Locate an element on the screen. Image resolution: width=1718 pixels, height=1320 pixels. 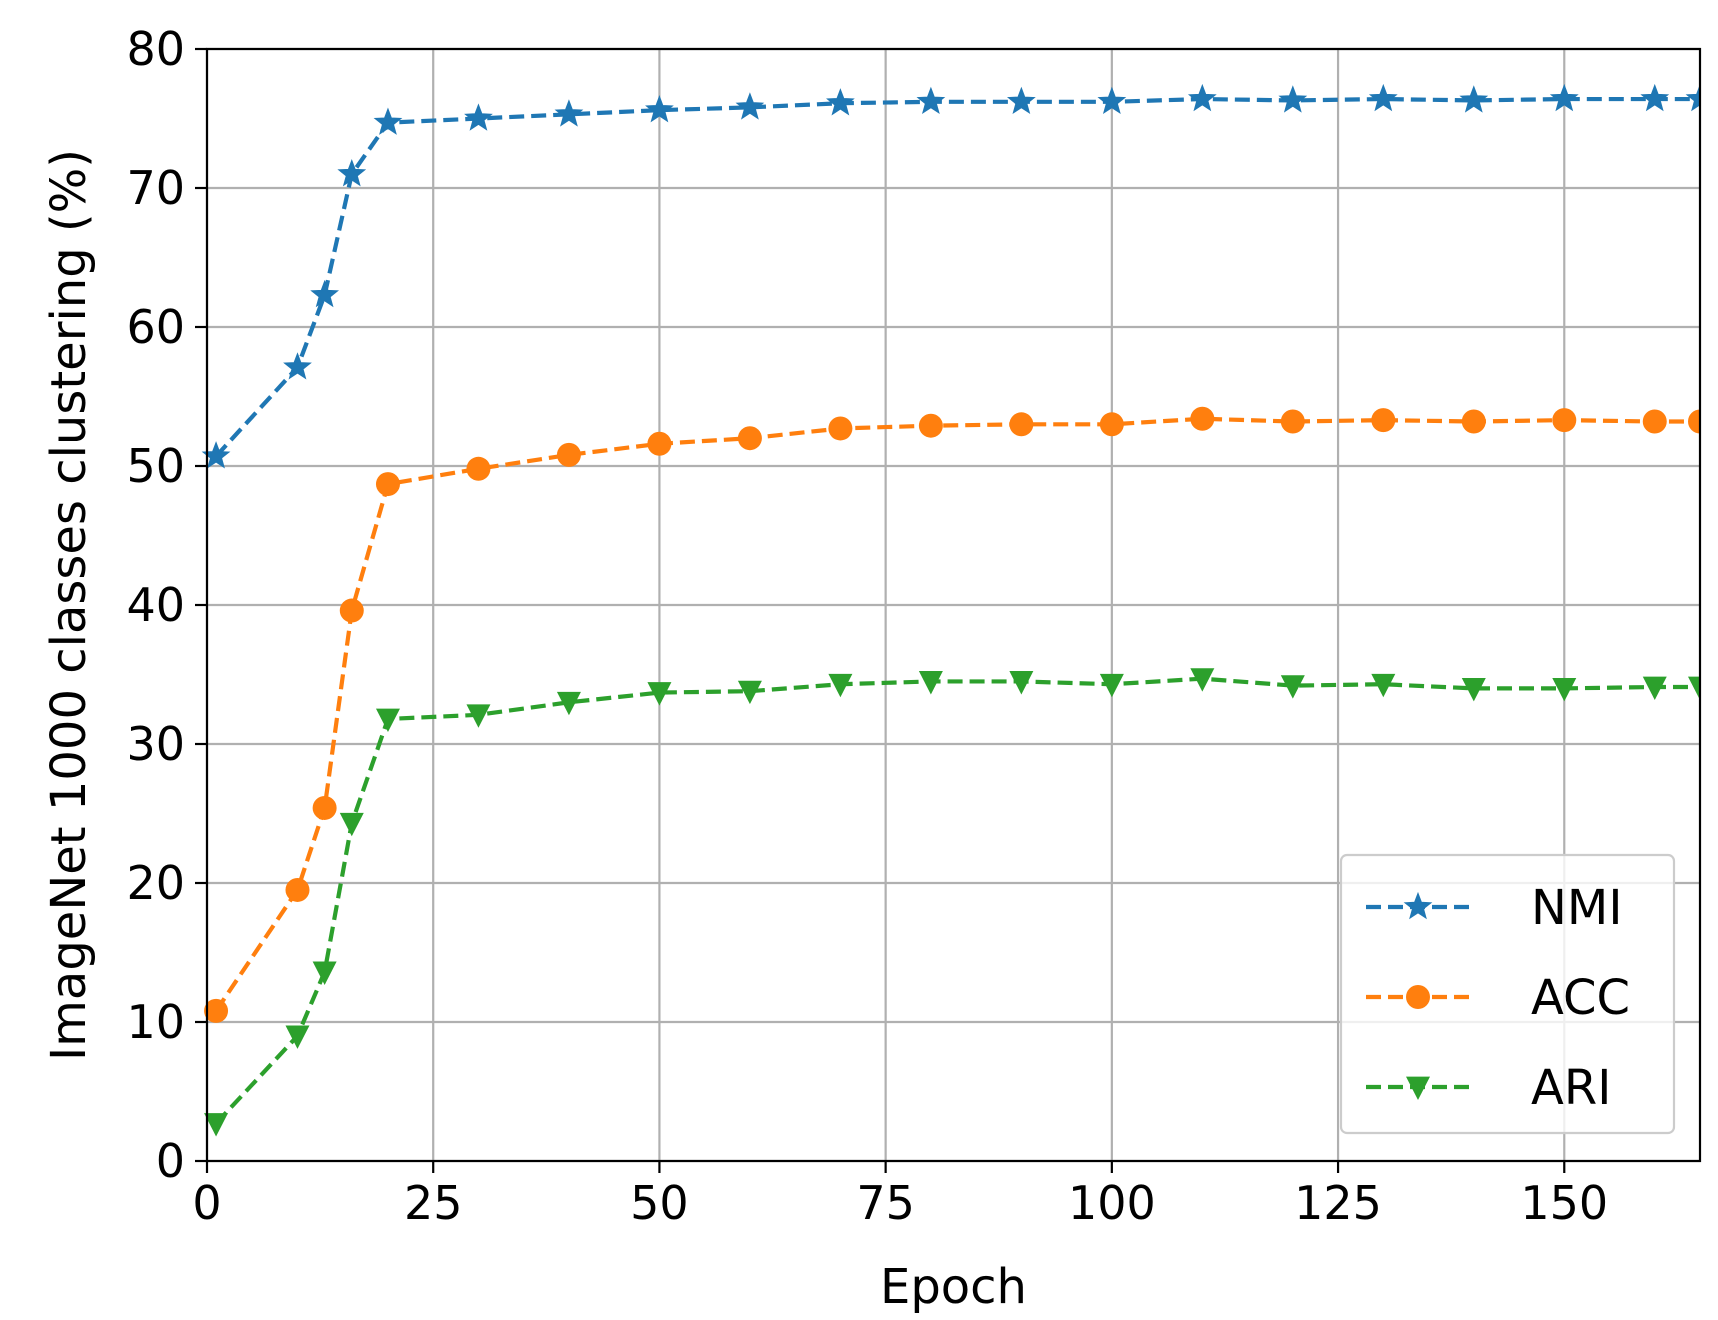
y-tick-label: 30 is located at coordinates (155, 744).